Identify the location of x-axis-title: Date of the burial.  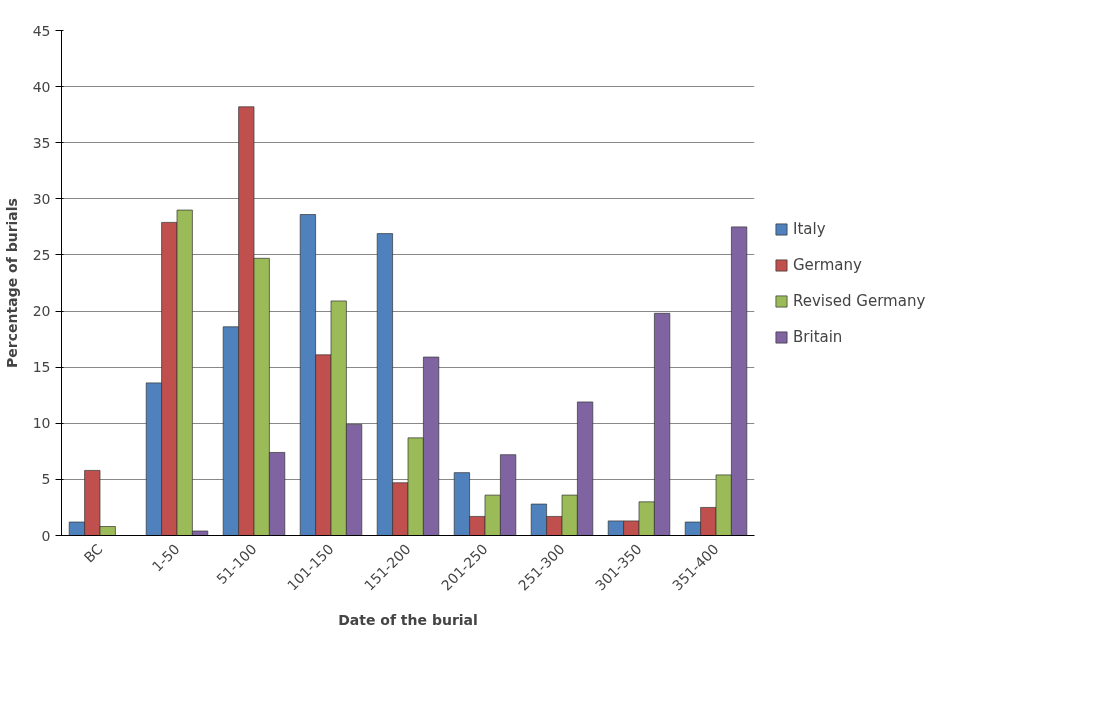
(408, 620).